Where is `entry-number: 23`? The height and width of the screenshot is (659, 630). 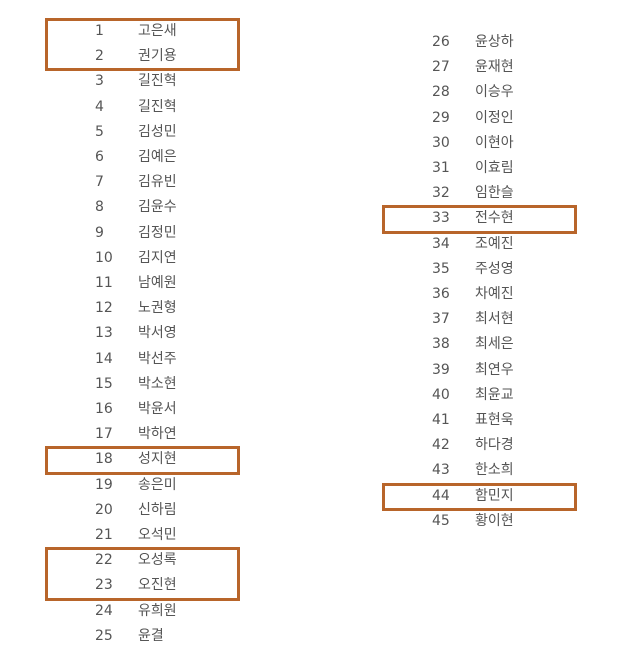
entry-number: 23 is located at coordinates (104, 585).